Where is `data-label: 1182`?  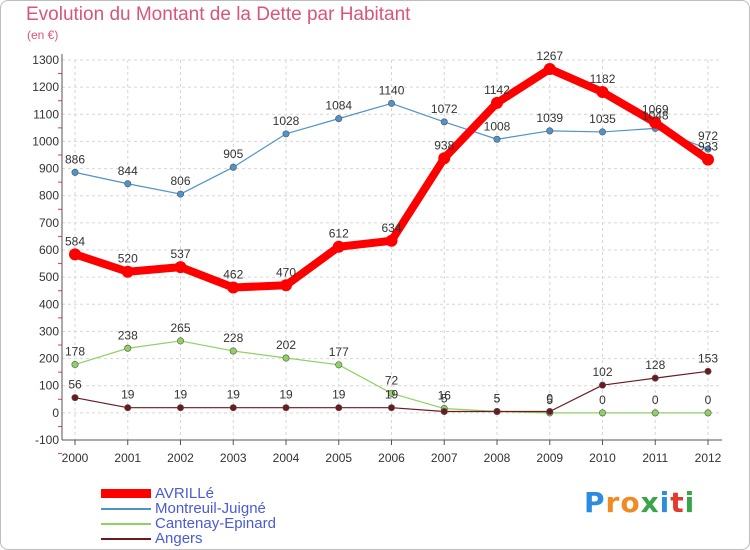 data-label: 1182 is located at coordinates (603, 79).